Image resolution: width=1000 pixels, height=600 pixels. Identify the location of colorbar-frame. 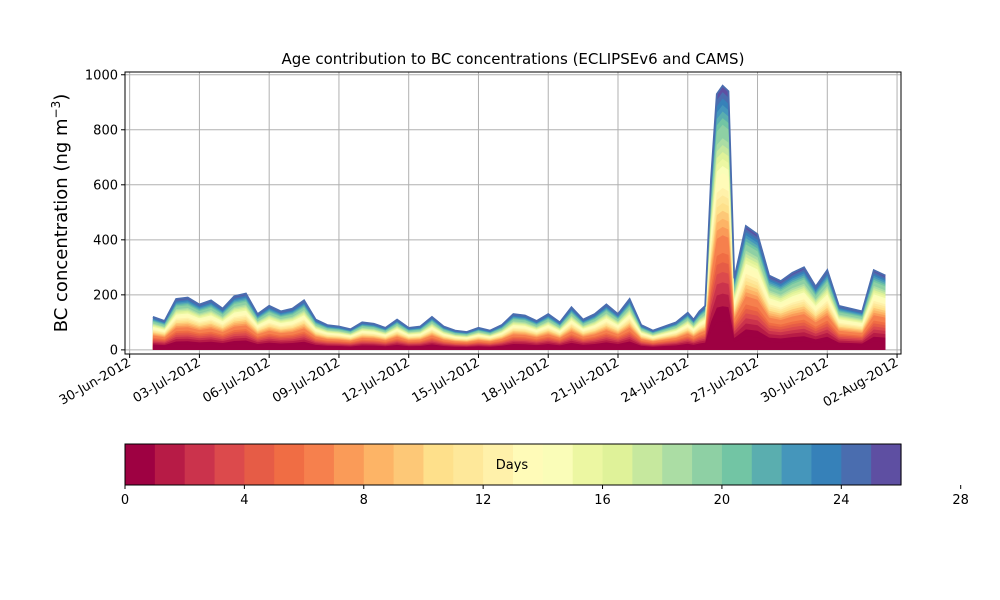
(513, 464).